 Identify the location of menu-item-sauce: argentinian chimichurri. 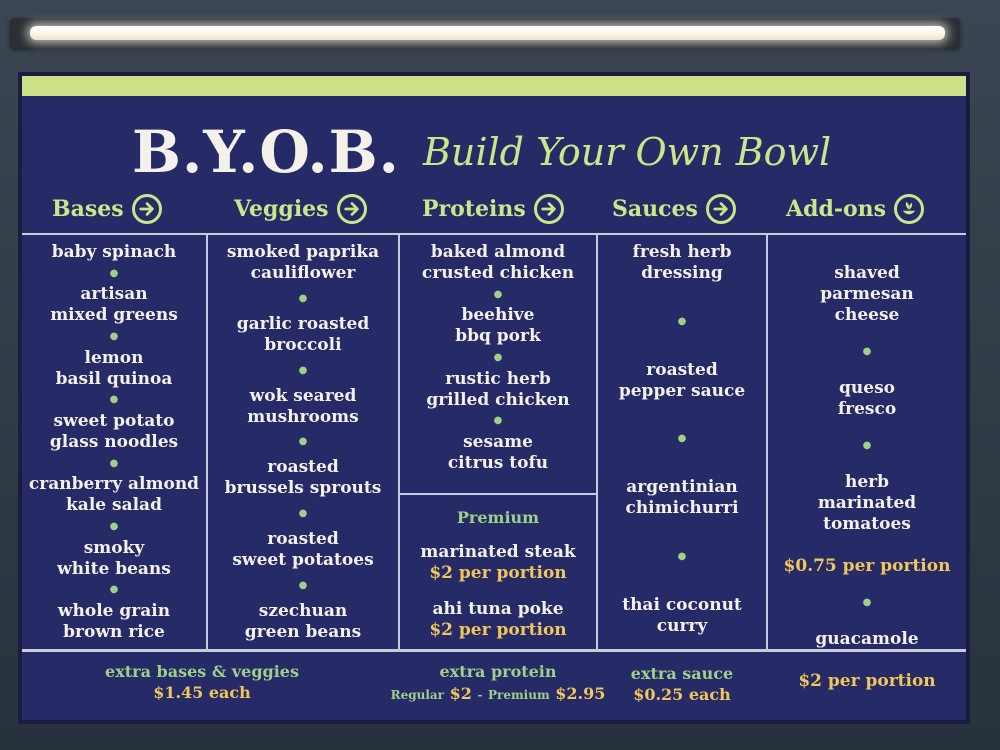
(682, 498).